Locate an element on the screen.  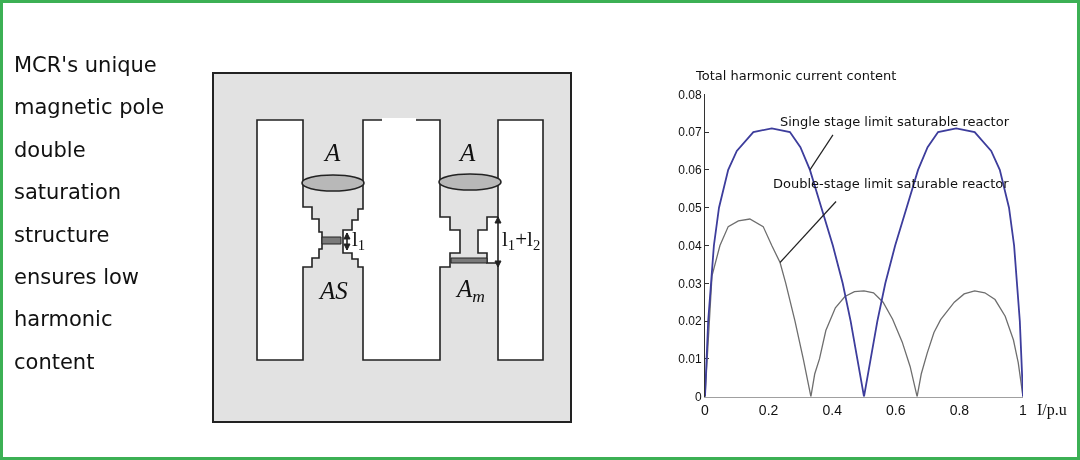
line-series is located at coordinates (864, 307).